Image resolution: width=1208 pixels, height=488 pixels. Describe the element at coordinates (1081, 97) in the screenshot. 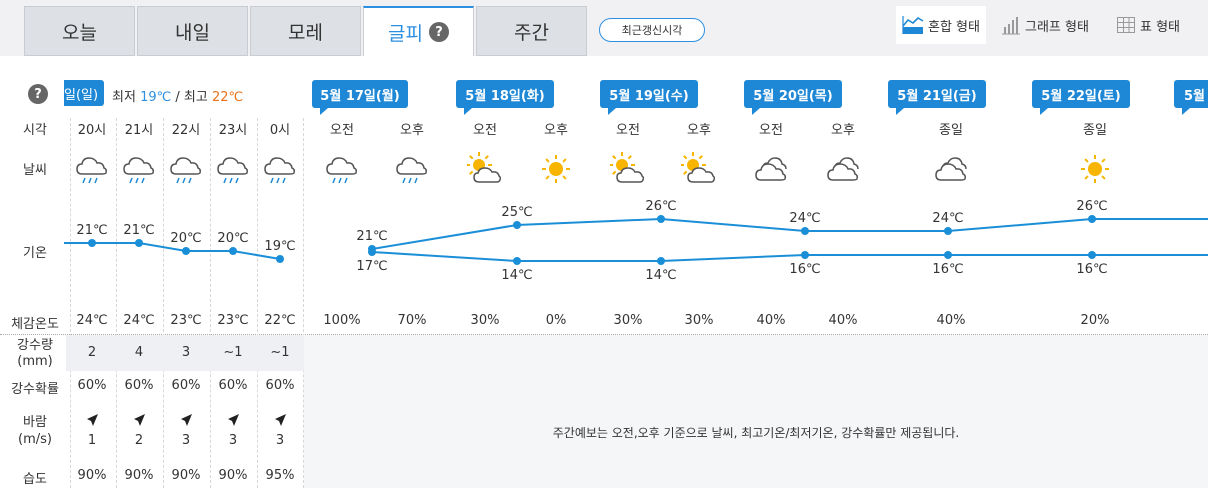

I see `date-badge: 5월 22일(토)` at that location.